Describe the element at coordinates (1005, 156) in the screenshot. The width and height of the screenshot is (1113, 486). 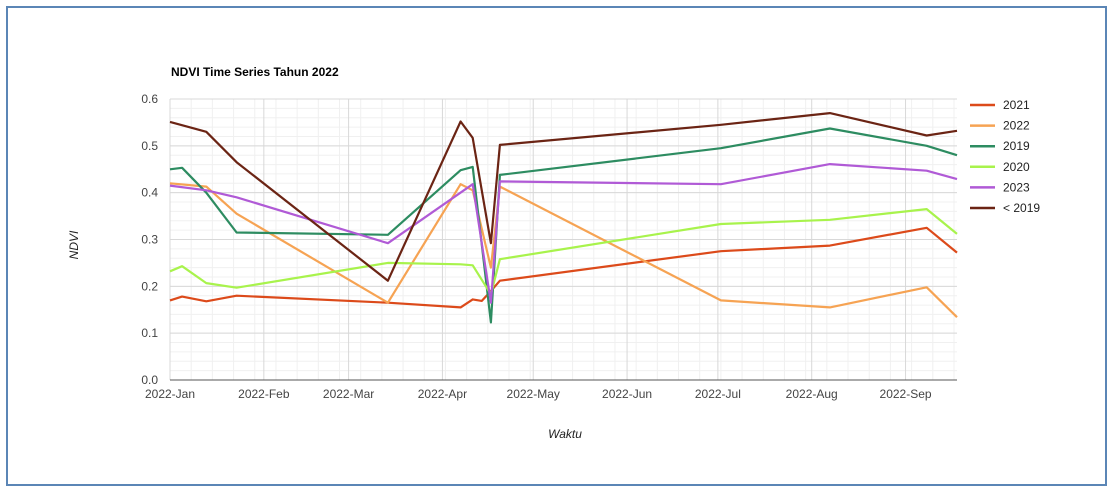
I see `legend: 2021 2022 2019 2020 2023 < 2019` at that location.